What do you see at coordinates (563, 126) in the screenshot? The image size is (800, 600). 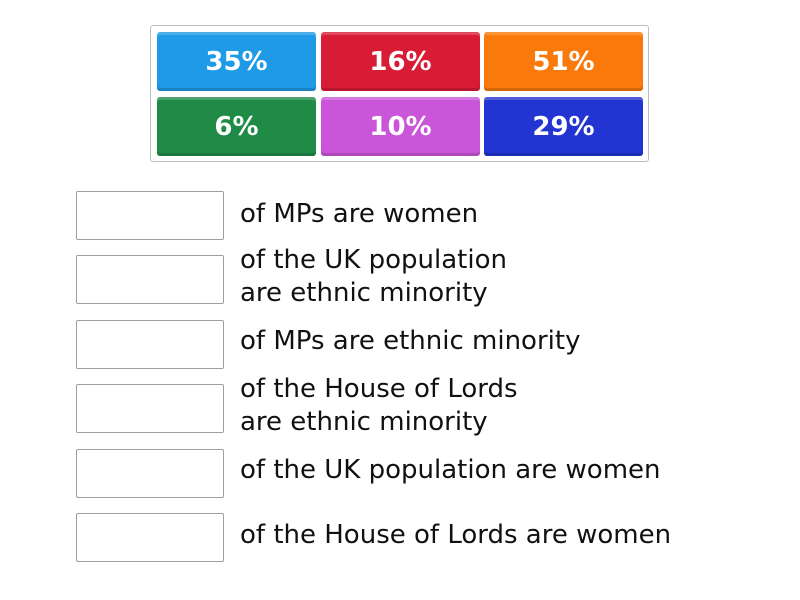 I see `answer-tile-29: 29%` at bounding box center [563, 126].